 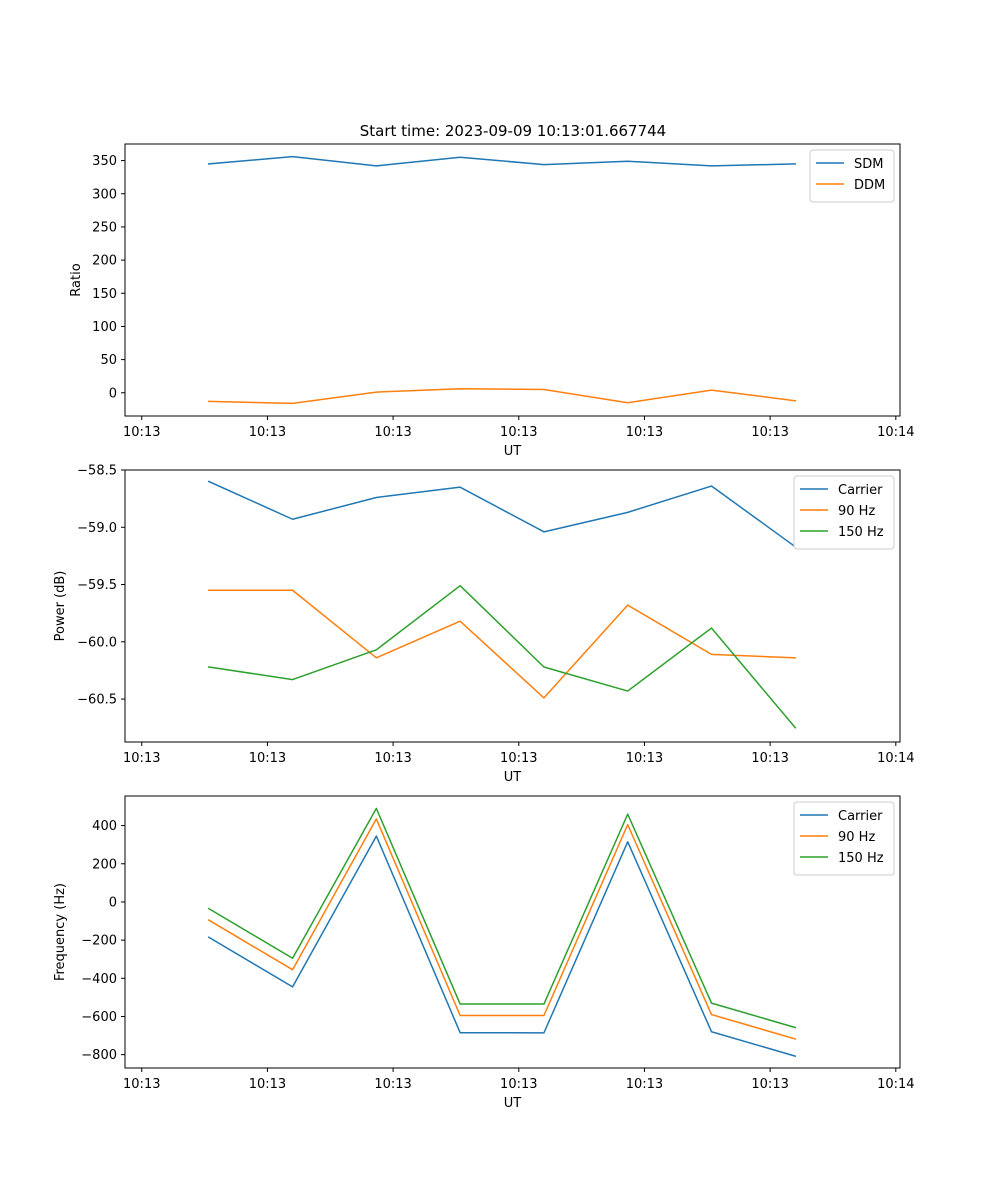 What do you see at coordinates (502, 396) in the screenshot?
I see `series-line-ddm` at bounding box center [502, 396].